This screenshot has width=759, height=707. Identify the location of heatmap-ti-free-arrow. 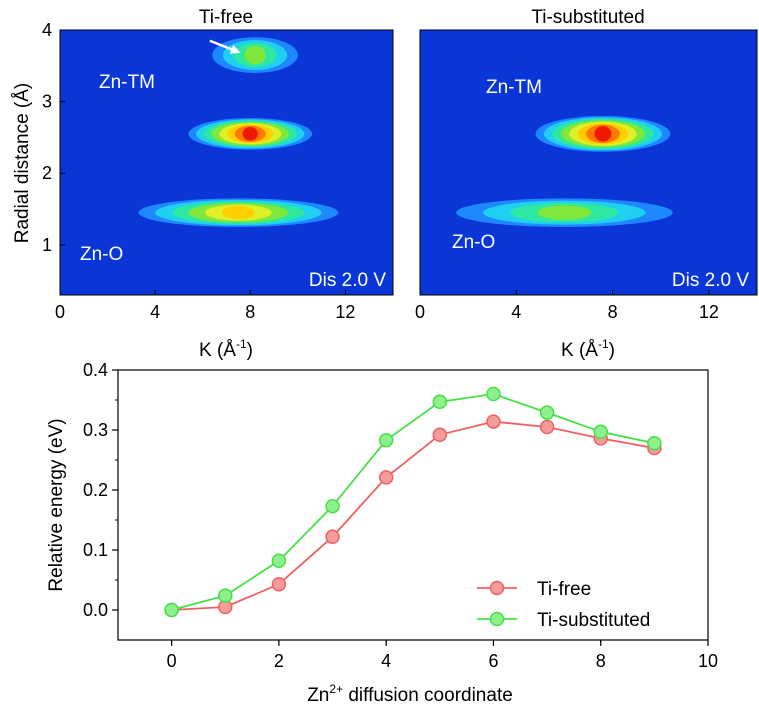
(225, 46).